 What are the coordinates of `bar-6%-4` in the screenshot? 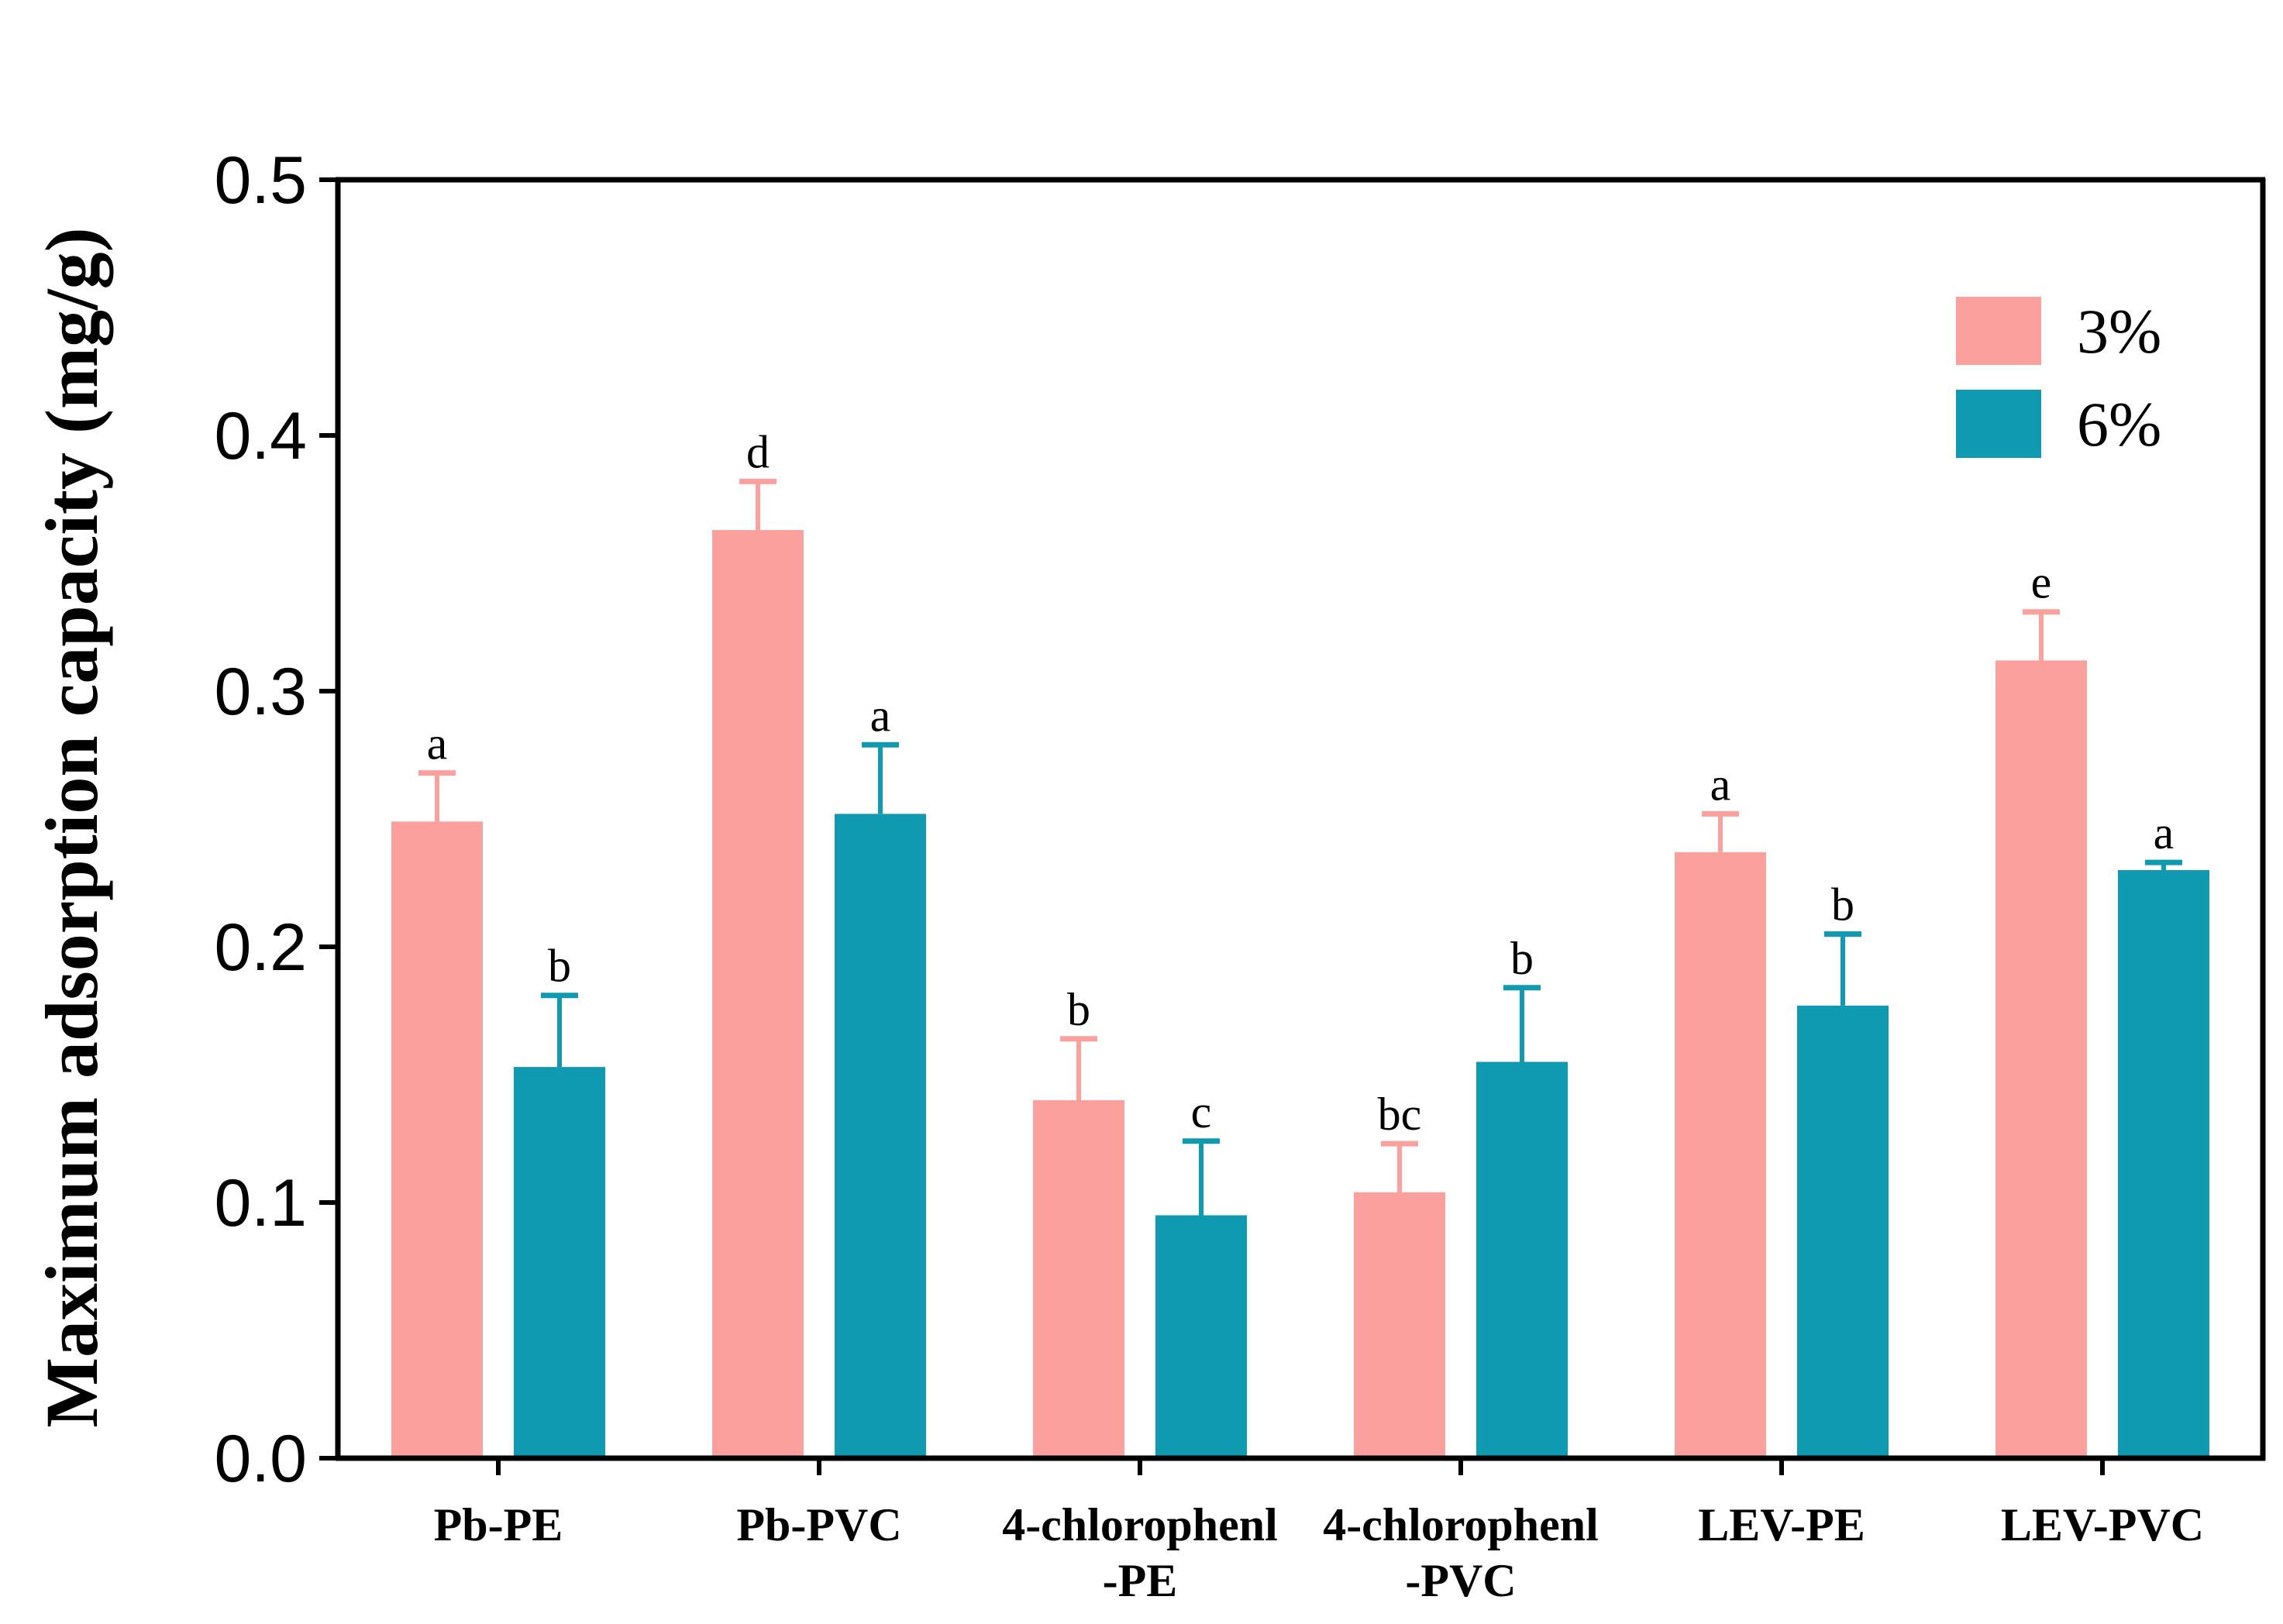 It's located at (1843, 1231).